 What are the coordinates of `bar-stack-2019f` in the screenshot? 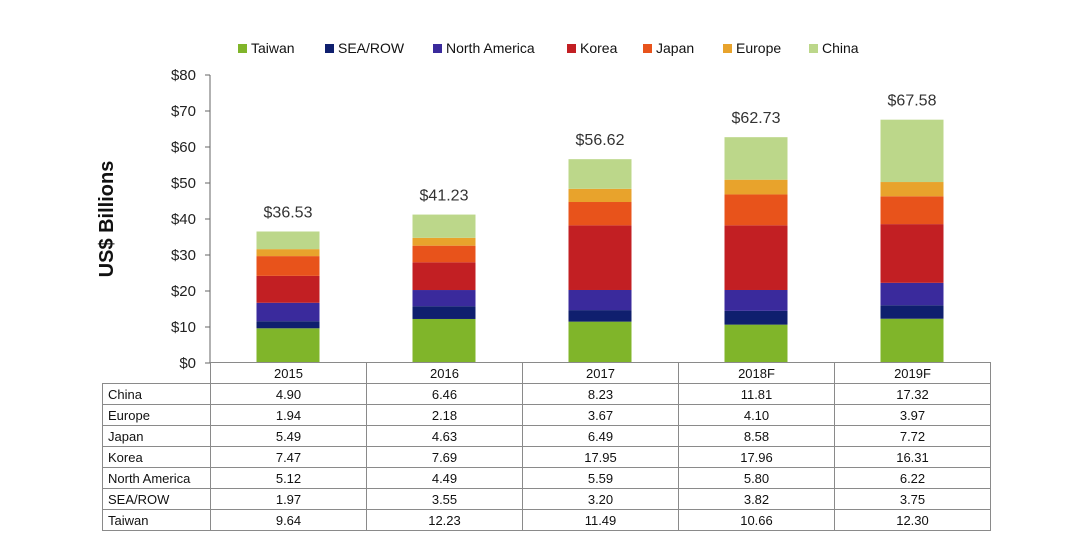 It's located at (912, 241).